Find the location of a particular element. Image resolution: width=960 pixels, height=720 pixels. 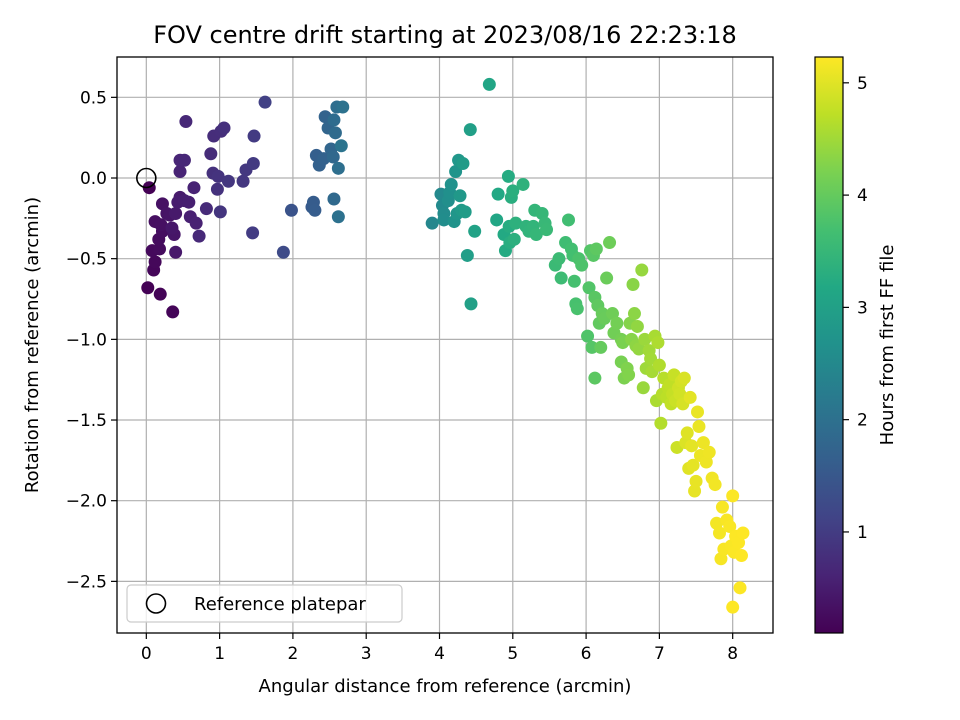

y-tick-label: 0.5 is located at coordinates (93, 98).